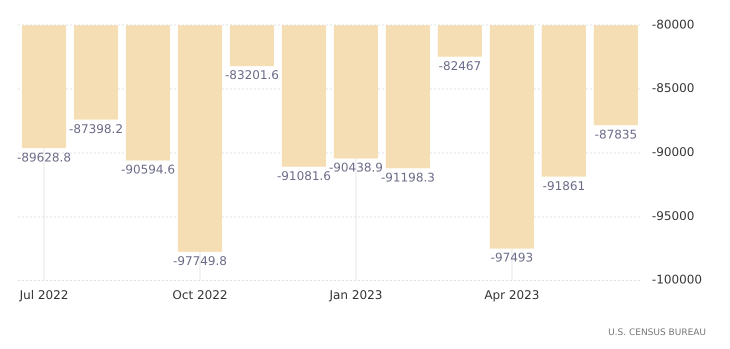  Describe the element at coordinates (616, 134) in the screenshot. I see `data-label: -87835` at that location.